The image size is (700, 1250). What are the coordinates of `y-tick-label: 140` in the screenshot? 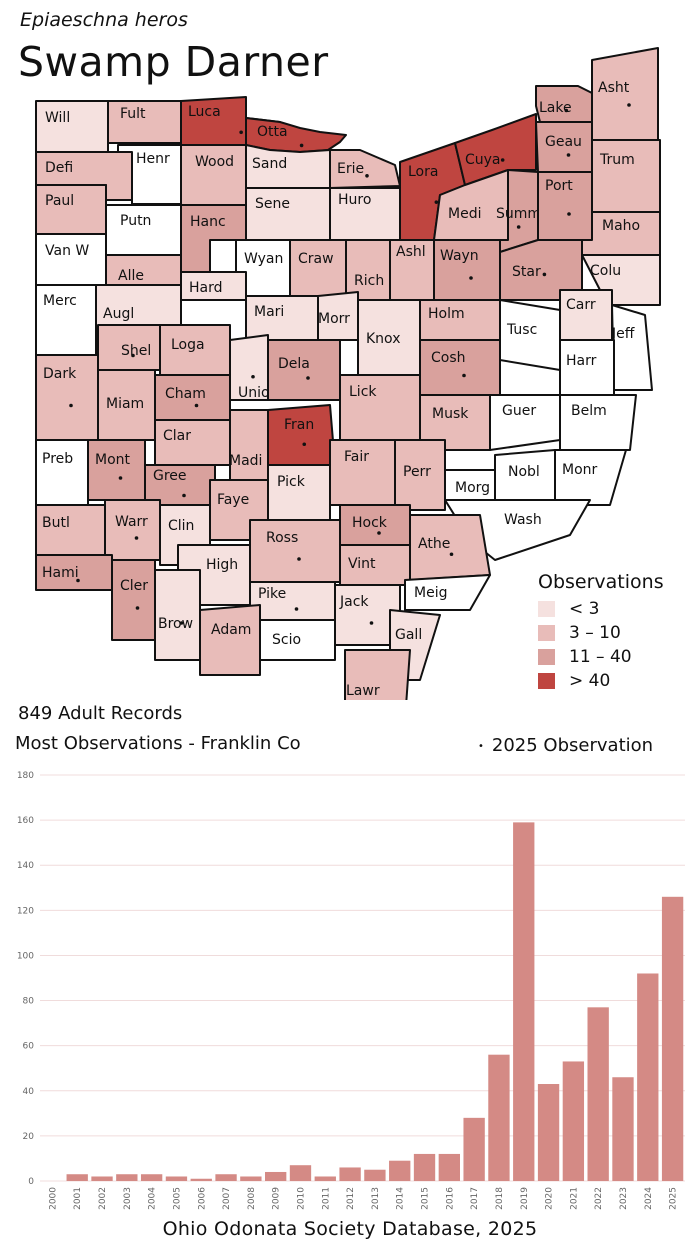 It's located at (25, 866).